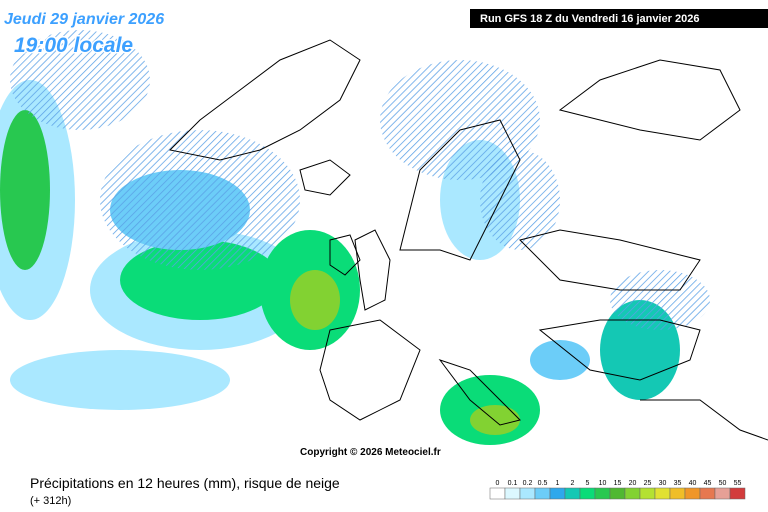 The height and width of the screenshot is (512, 768). What do you see at coordinates (543, 483) in the screenshot?
I see `legend-label: 0.5` at bounding box center [543, 483].